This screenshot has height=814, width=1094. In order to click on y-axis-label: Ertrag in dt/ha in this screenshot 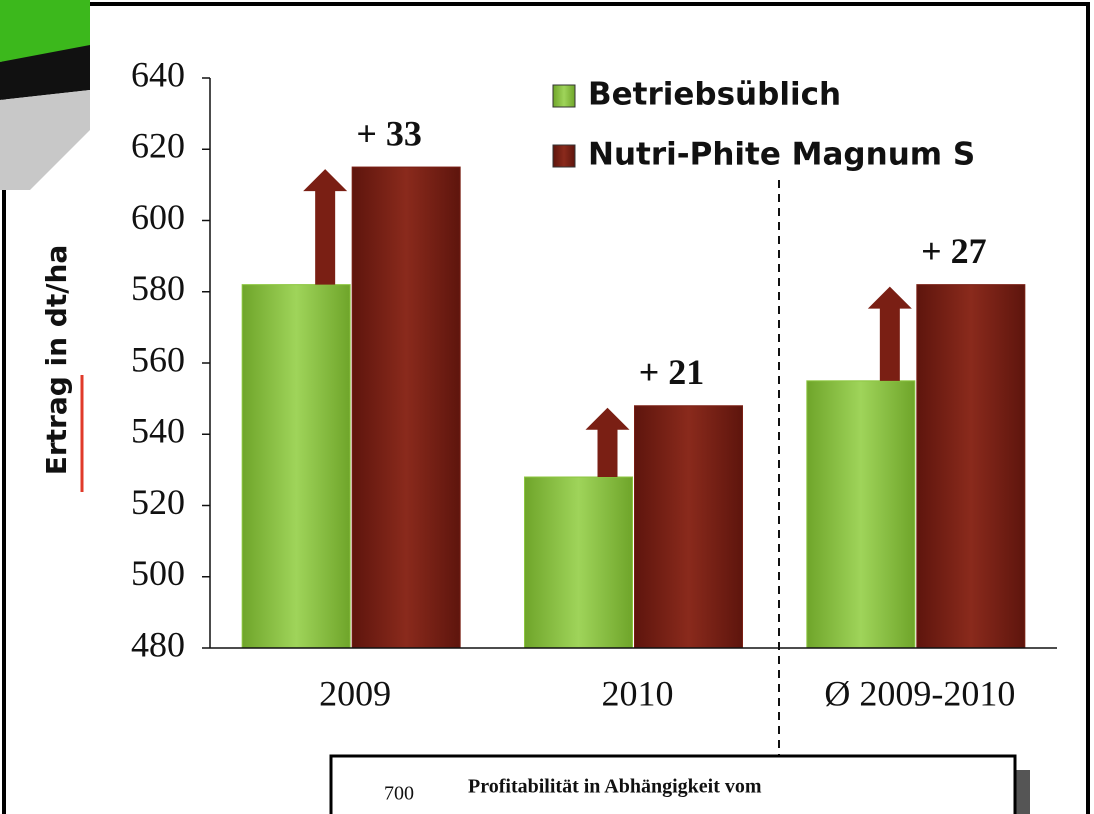, I will do `click(56, 360)`.